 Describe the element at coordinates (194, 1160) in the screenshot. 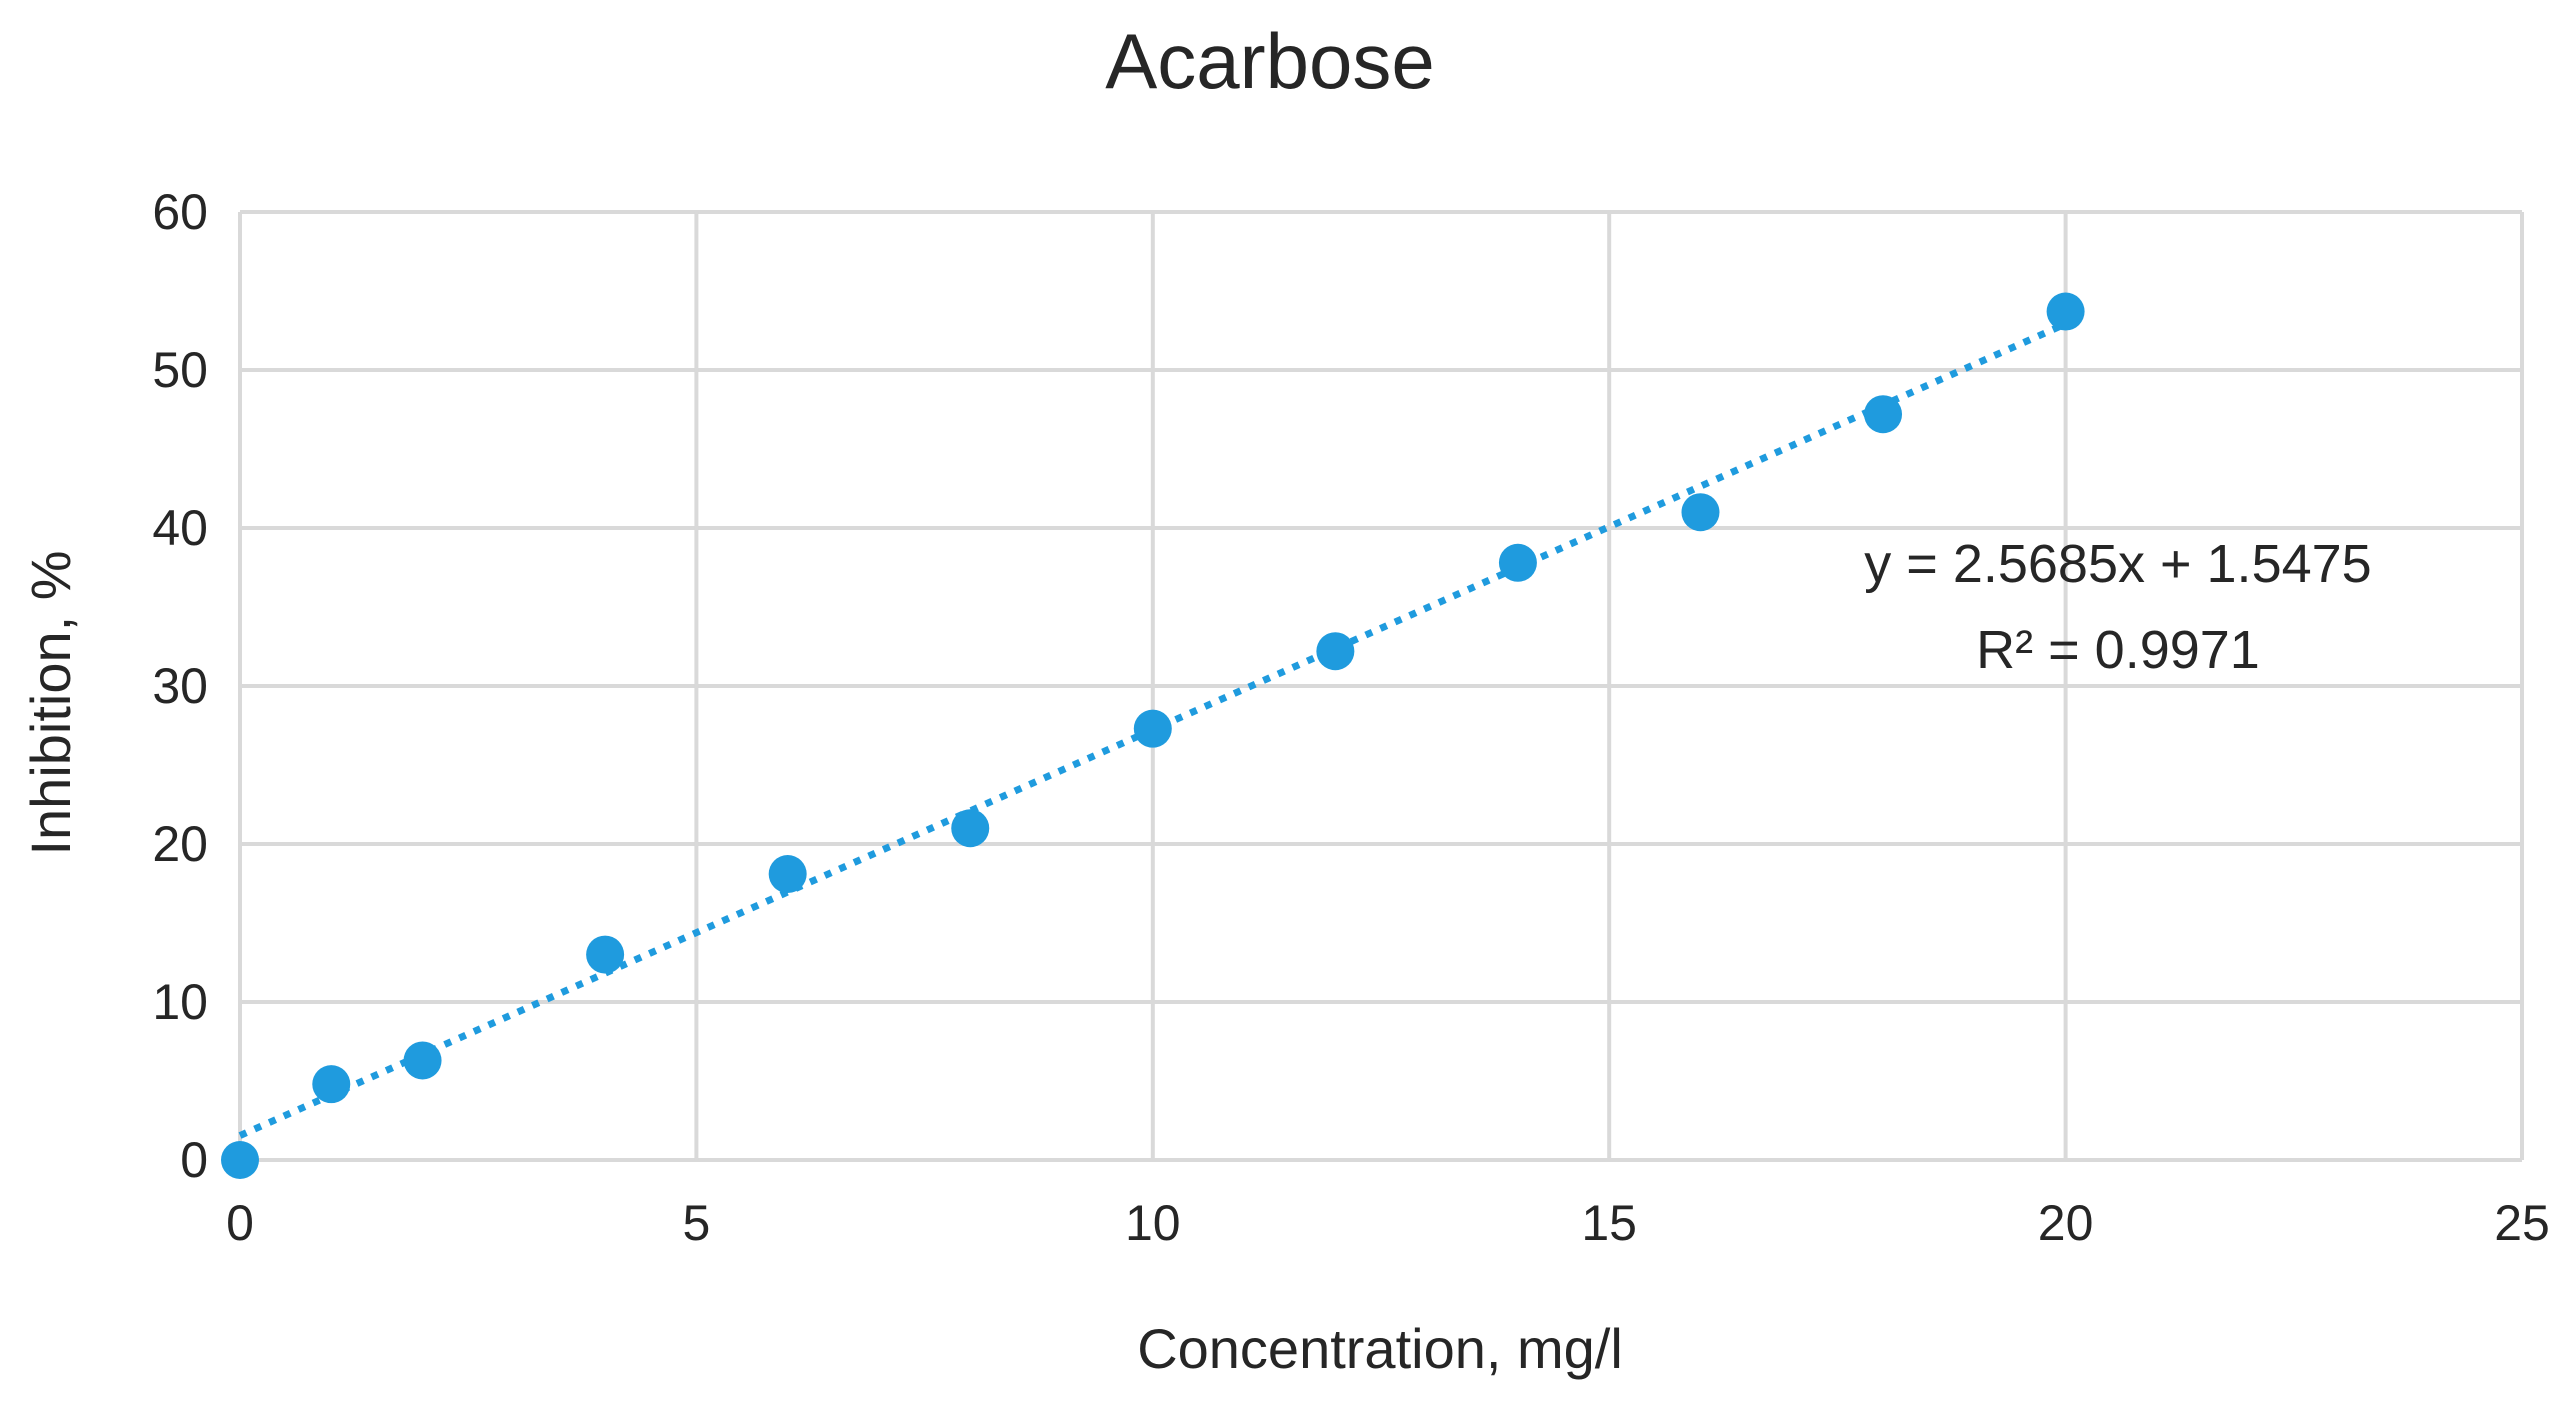

I see `y-tick-label: 0` at that location.